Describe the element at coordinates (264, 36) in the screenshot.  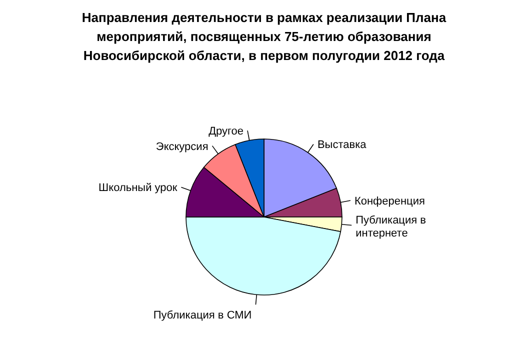
I see `chart-title: Направления деятельности в рамках реализации Плана мероприятий, посвященных 75-летию образования Новосибирской области, в первом полугодии 2012 года` at that location.